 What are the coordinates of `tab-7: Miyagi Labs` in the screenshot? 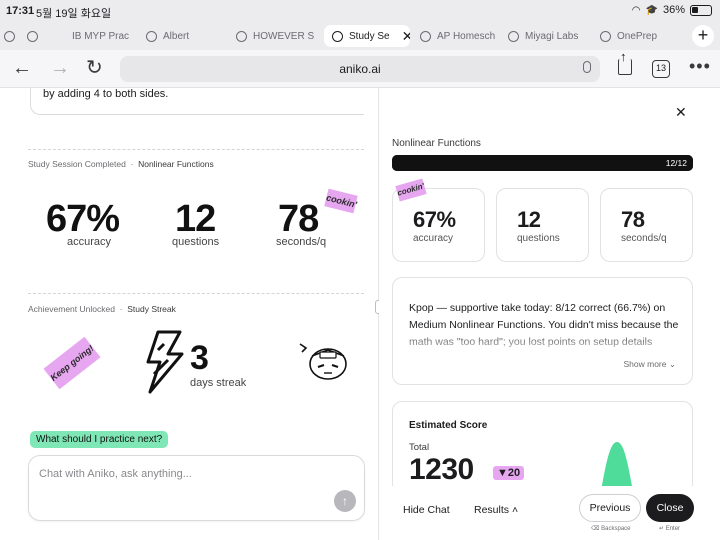 It's located at (548, 36).